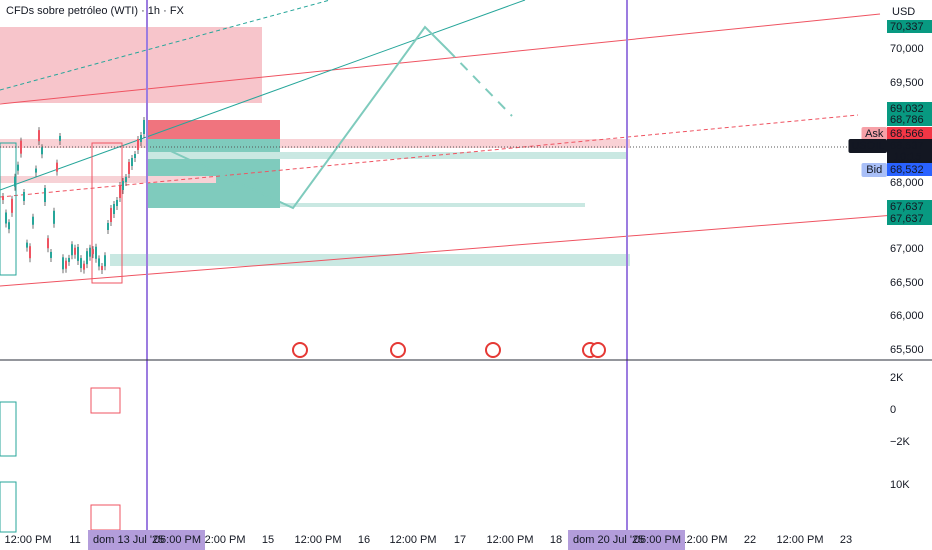 The image size is (932, 550). Describe the element at coordinates (128, 540) in the screenshot. I see `time-marker-date: dom 13 Jul '25` at that location.